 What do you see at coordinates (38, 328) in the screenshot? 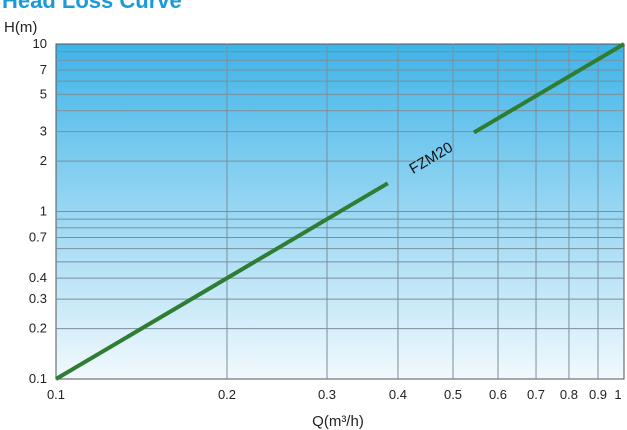
I see `y-tick-label: 0.2` at bounding box center [38, 328].